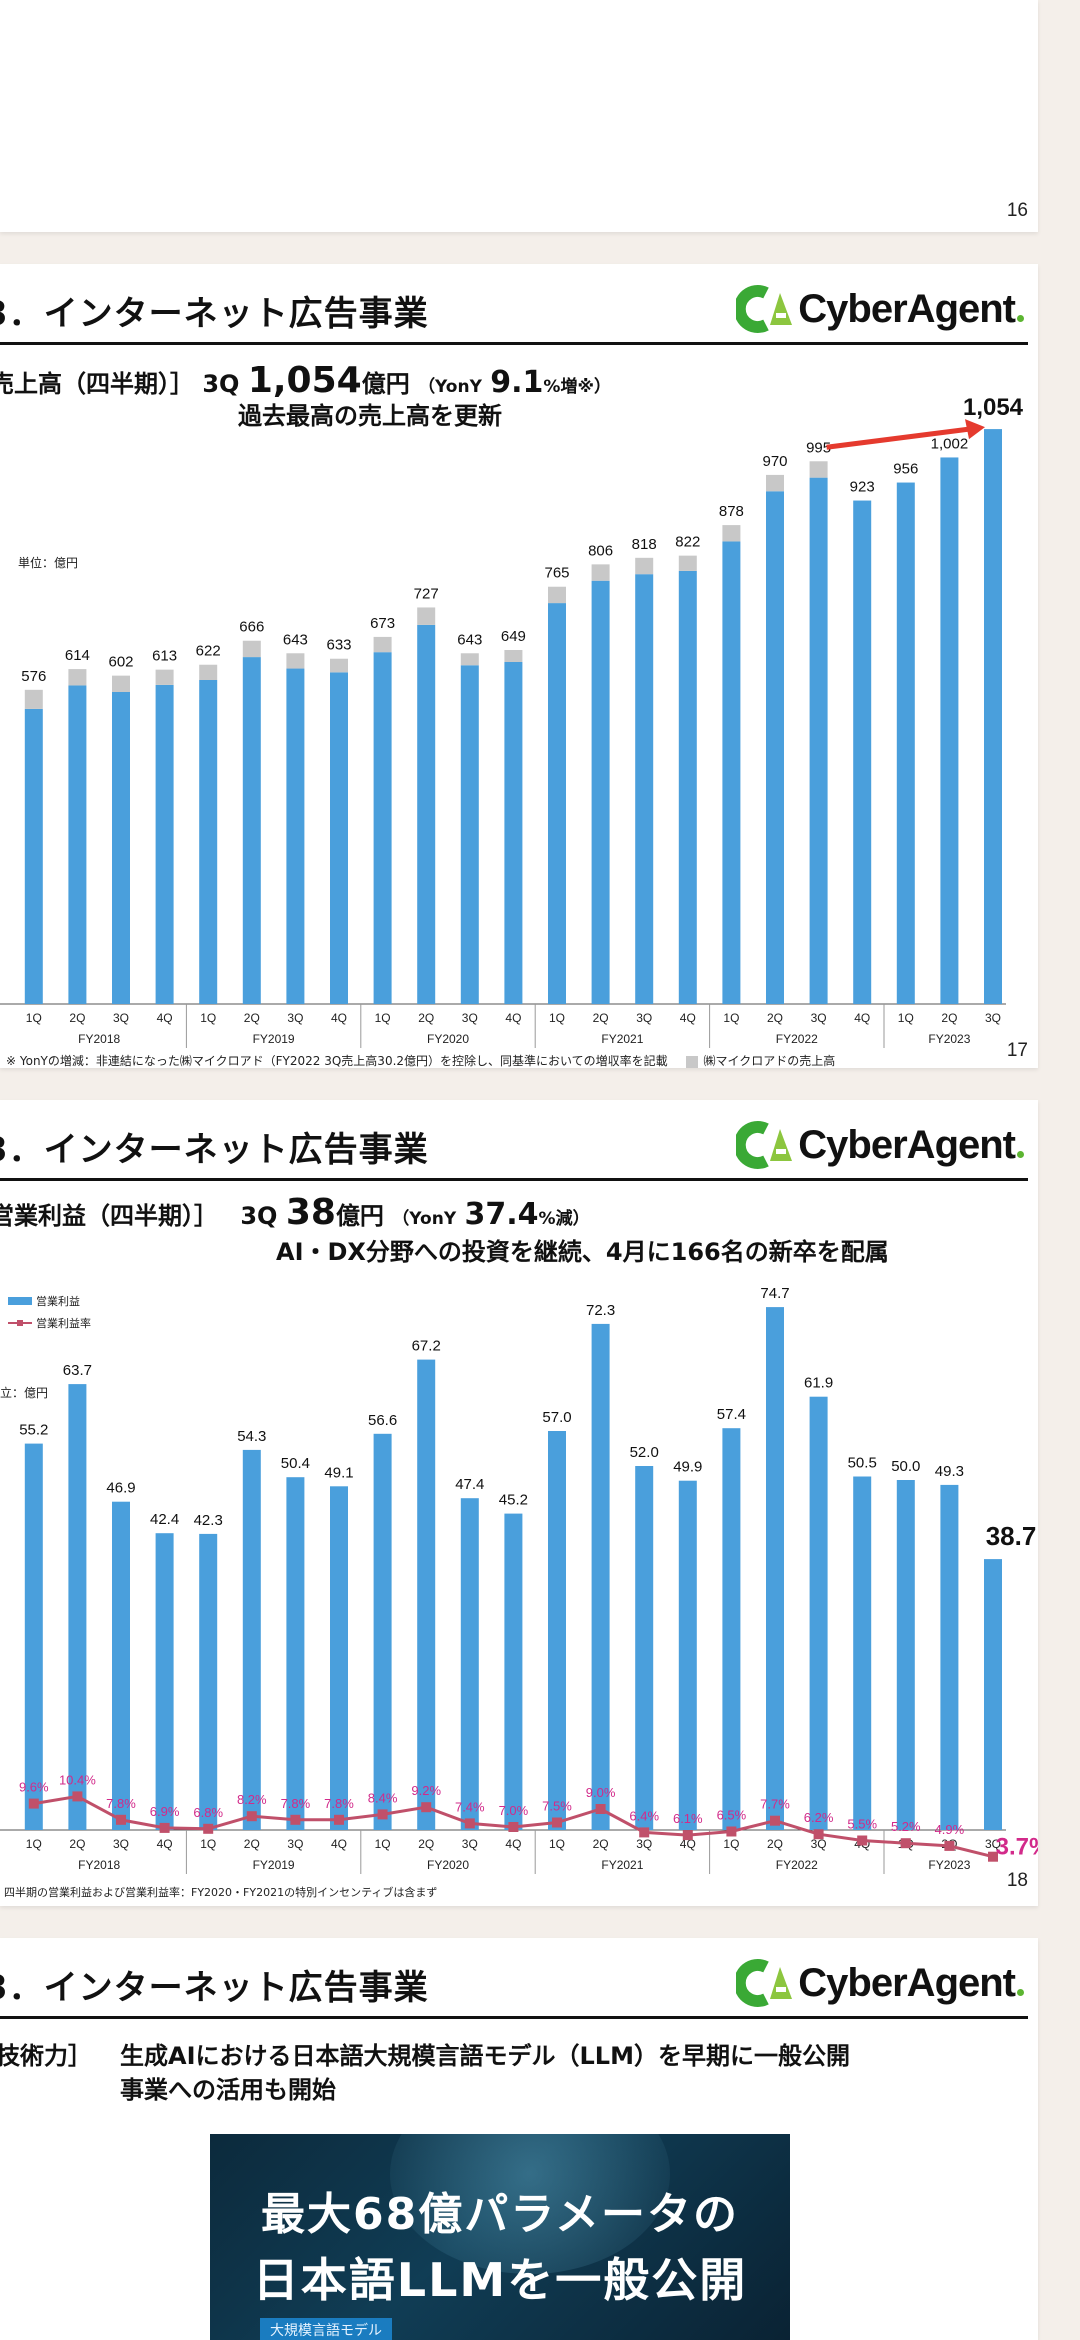  Describe the element at coordinates (905, 1466) in the screenshot. I see `profit-value-label: 50.0` at that location.